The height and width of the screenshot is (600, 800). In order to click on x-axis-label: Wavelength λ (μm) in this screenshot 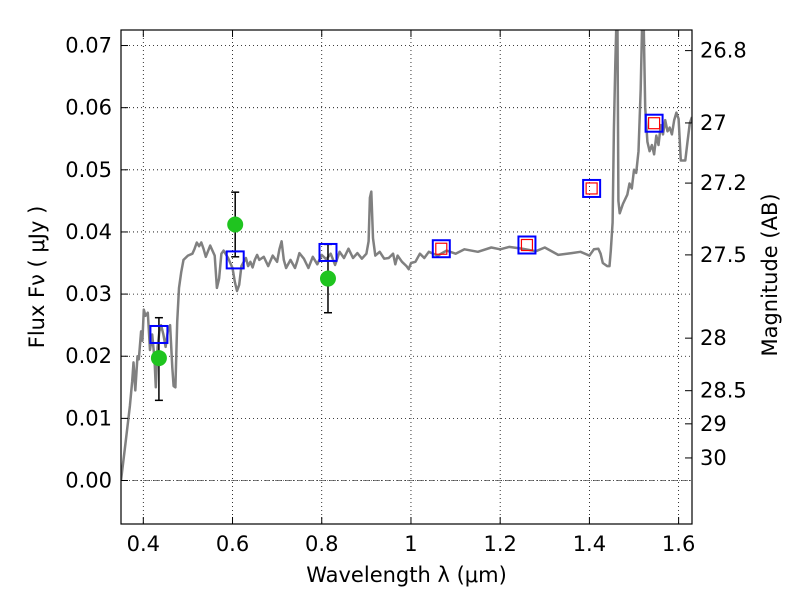, I will do `click(406, 575)`.